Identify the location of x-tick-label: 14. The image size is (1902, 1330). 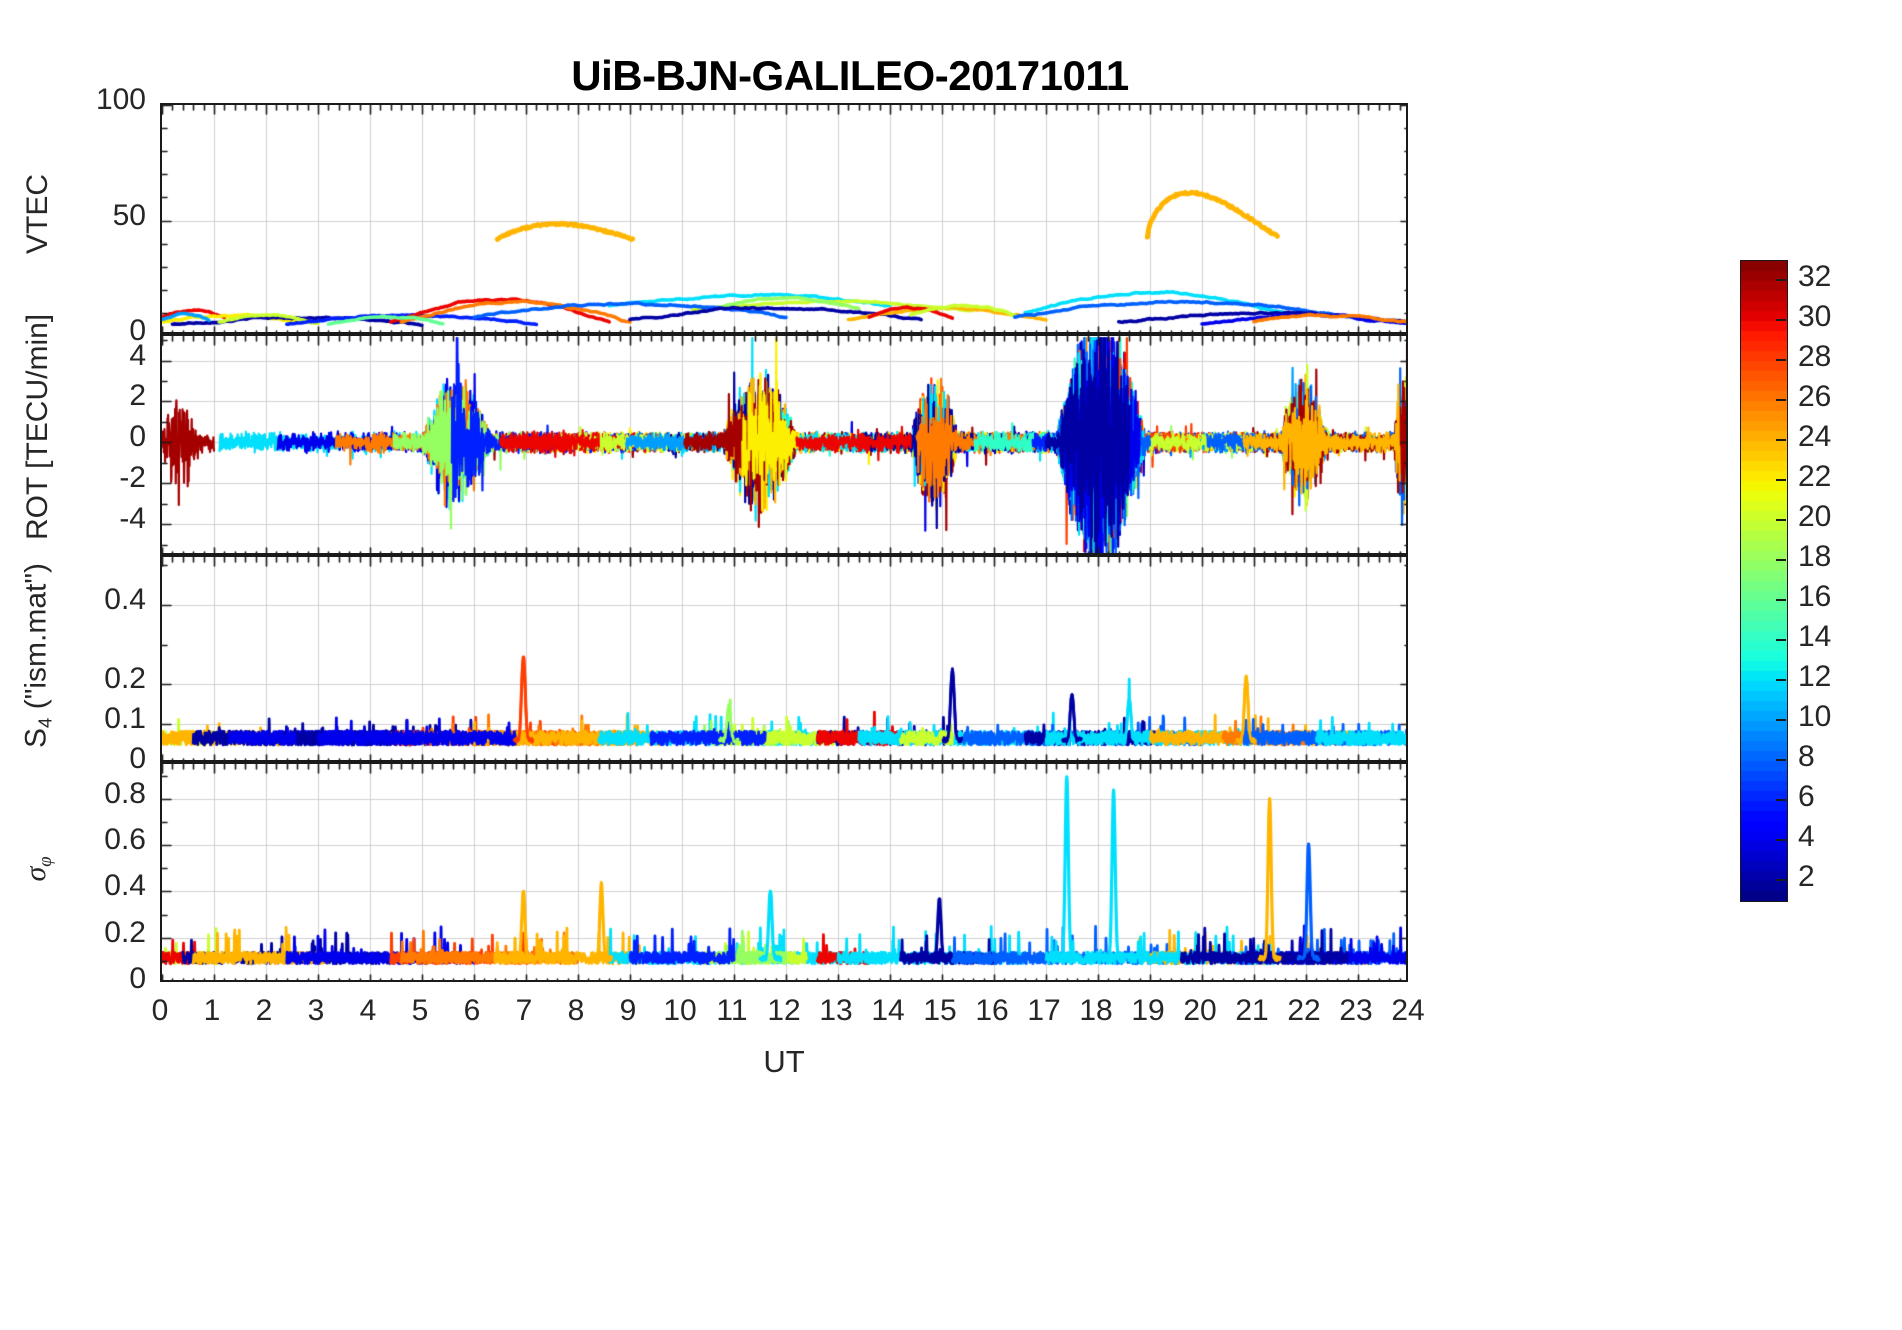
(888, 1010).